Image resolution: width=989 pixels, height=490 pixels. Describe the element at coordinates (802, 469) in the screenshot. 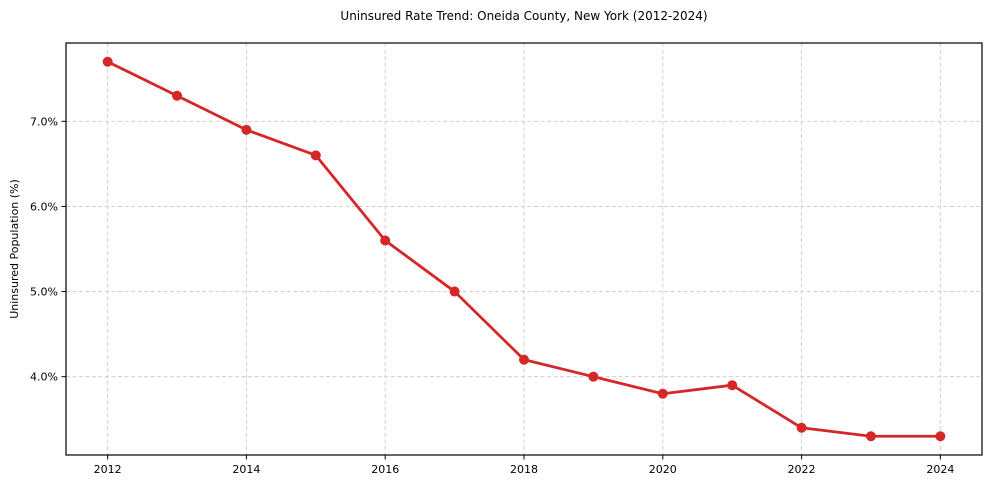

I see `x-tick-label: 2022` at that location.